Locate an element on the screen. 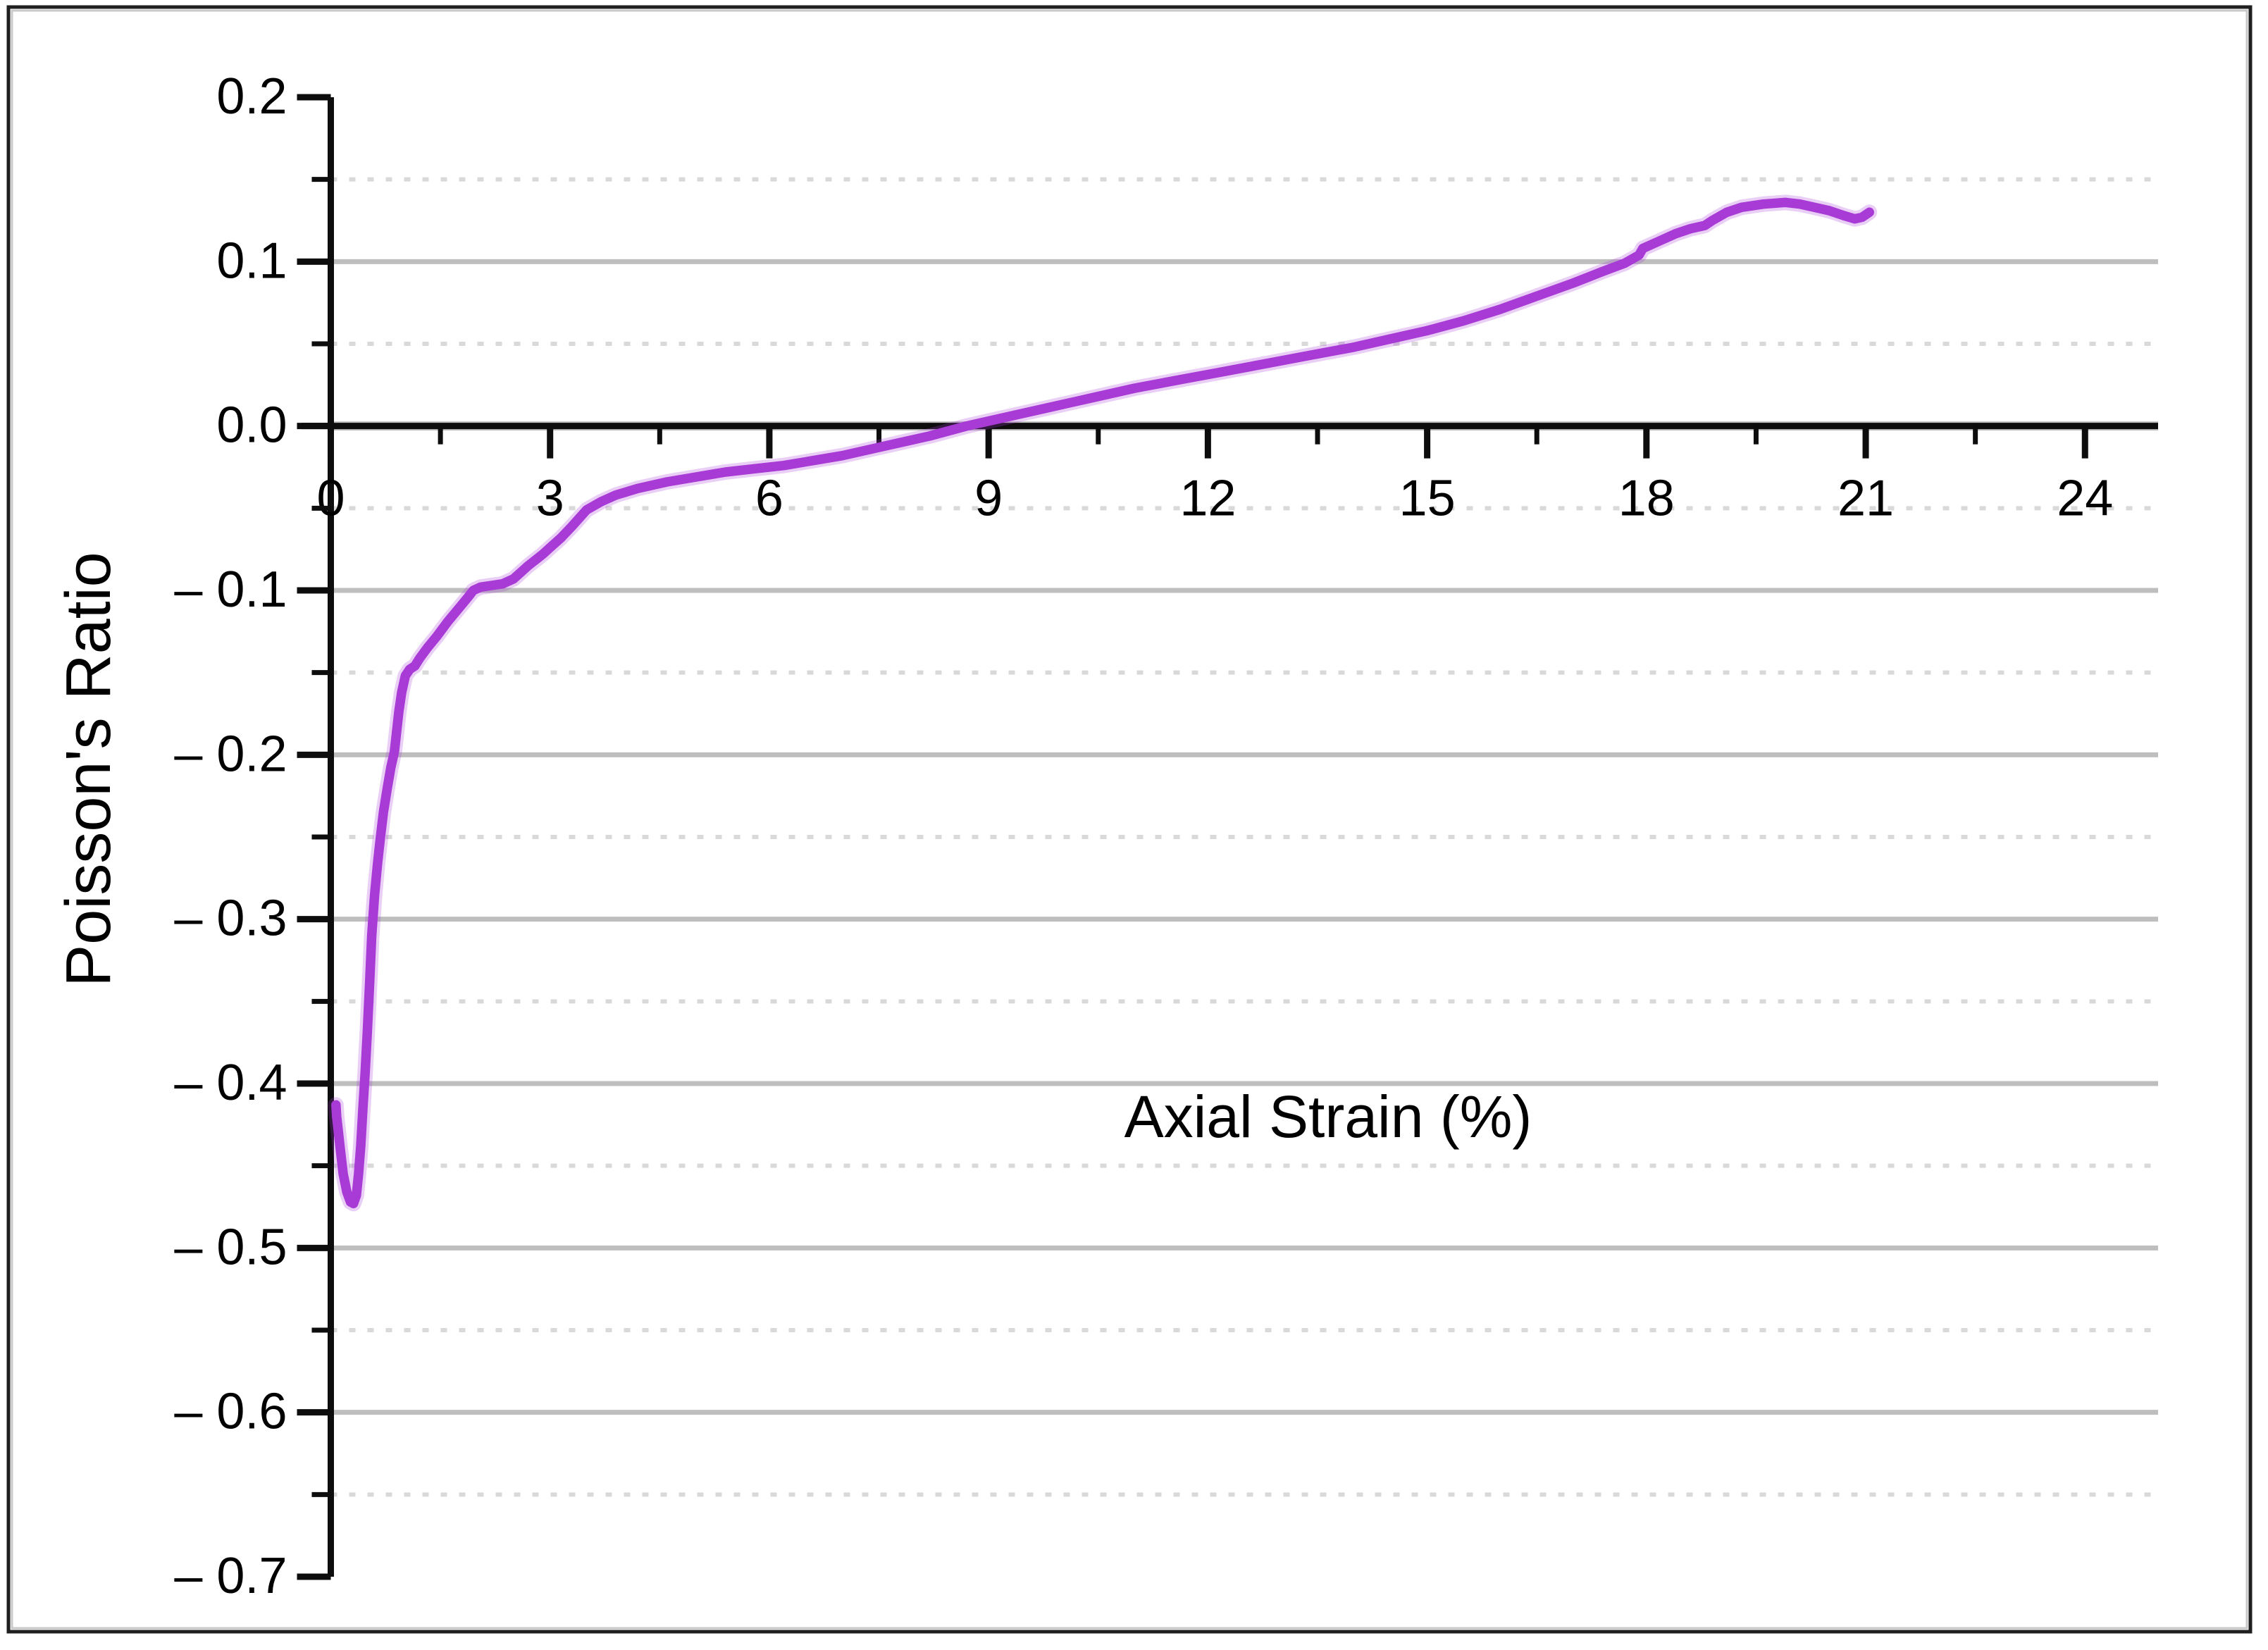 This screenshot has width=2268, height=1650. x-tick-label: 21 is located at coordinates (1866, 499).